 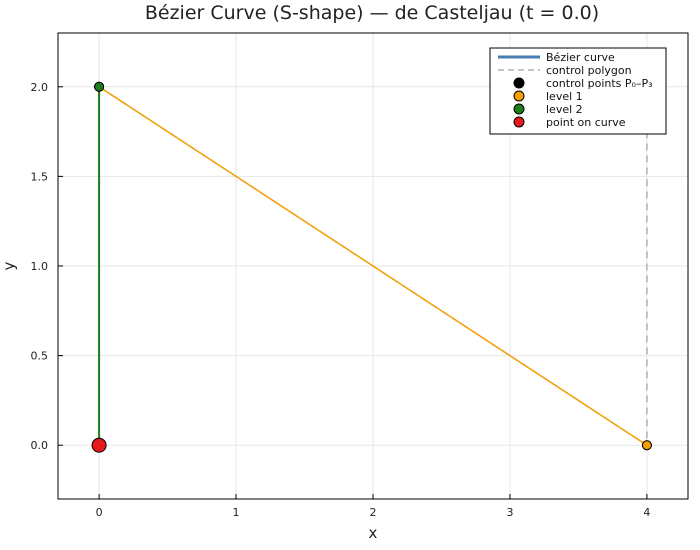 What do you see at coordinates (599, 83) in the screenshot?
I see `legend-label: control points P₀–P₃` at bounding box center [599, 83].